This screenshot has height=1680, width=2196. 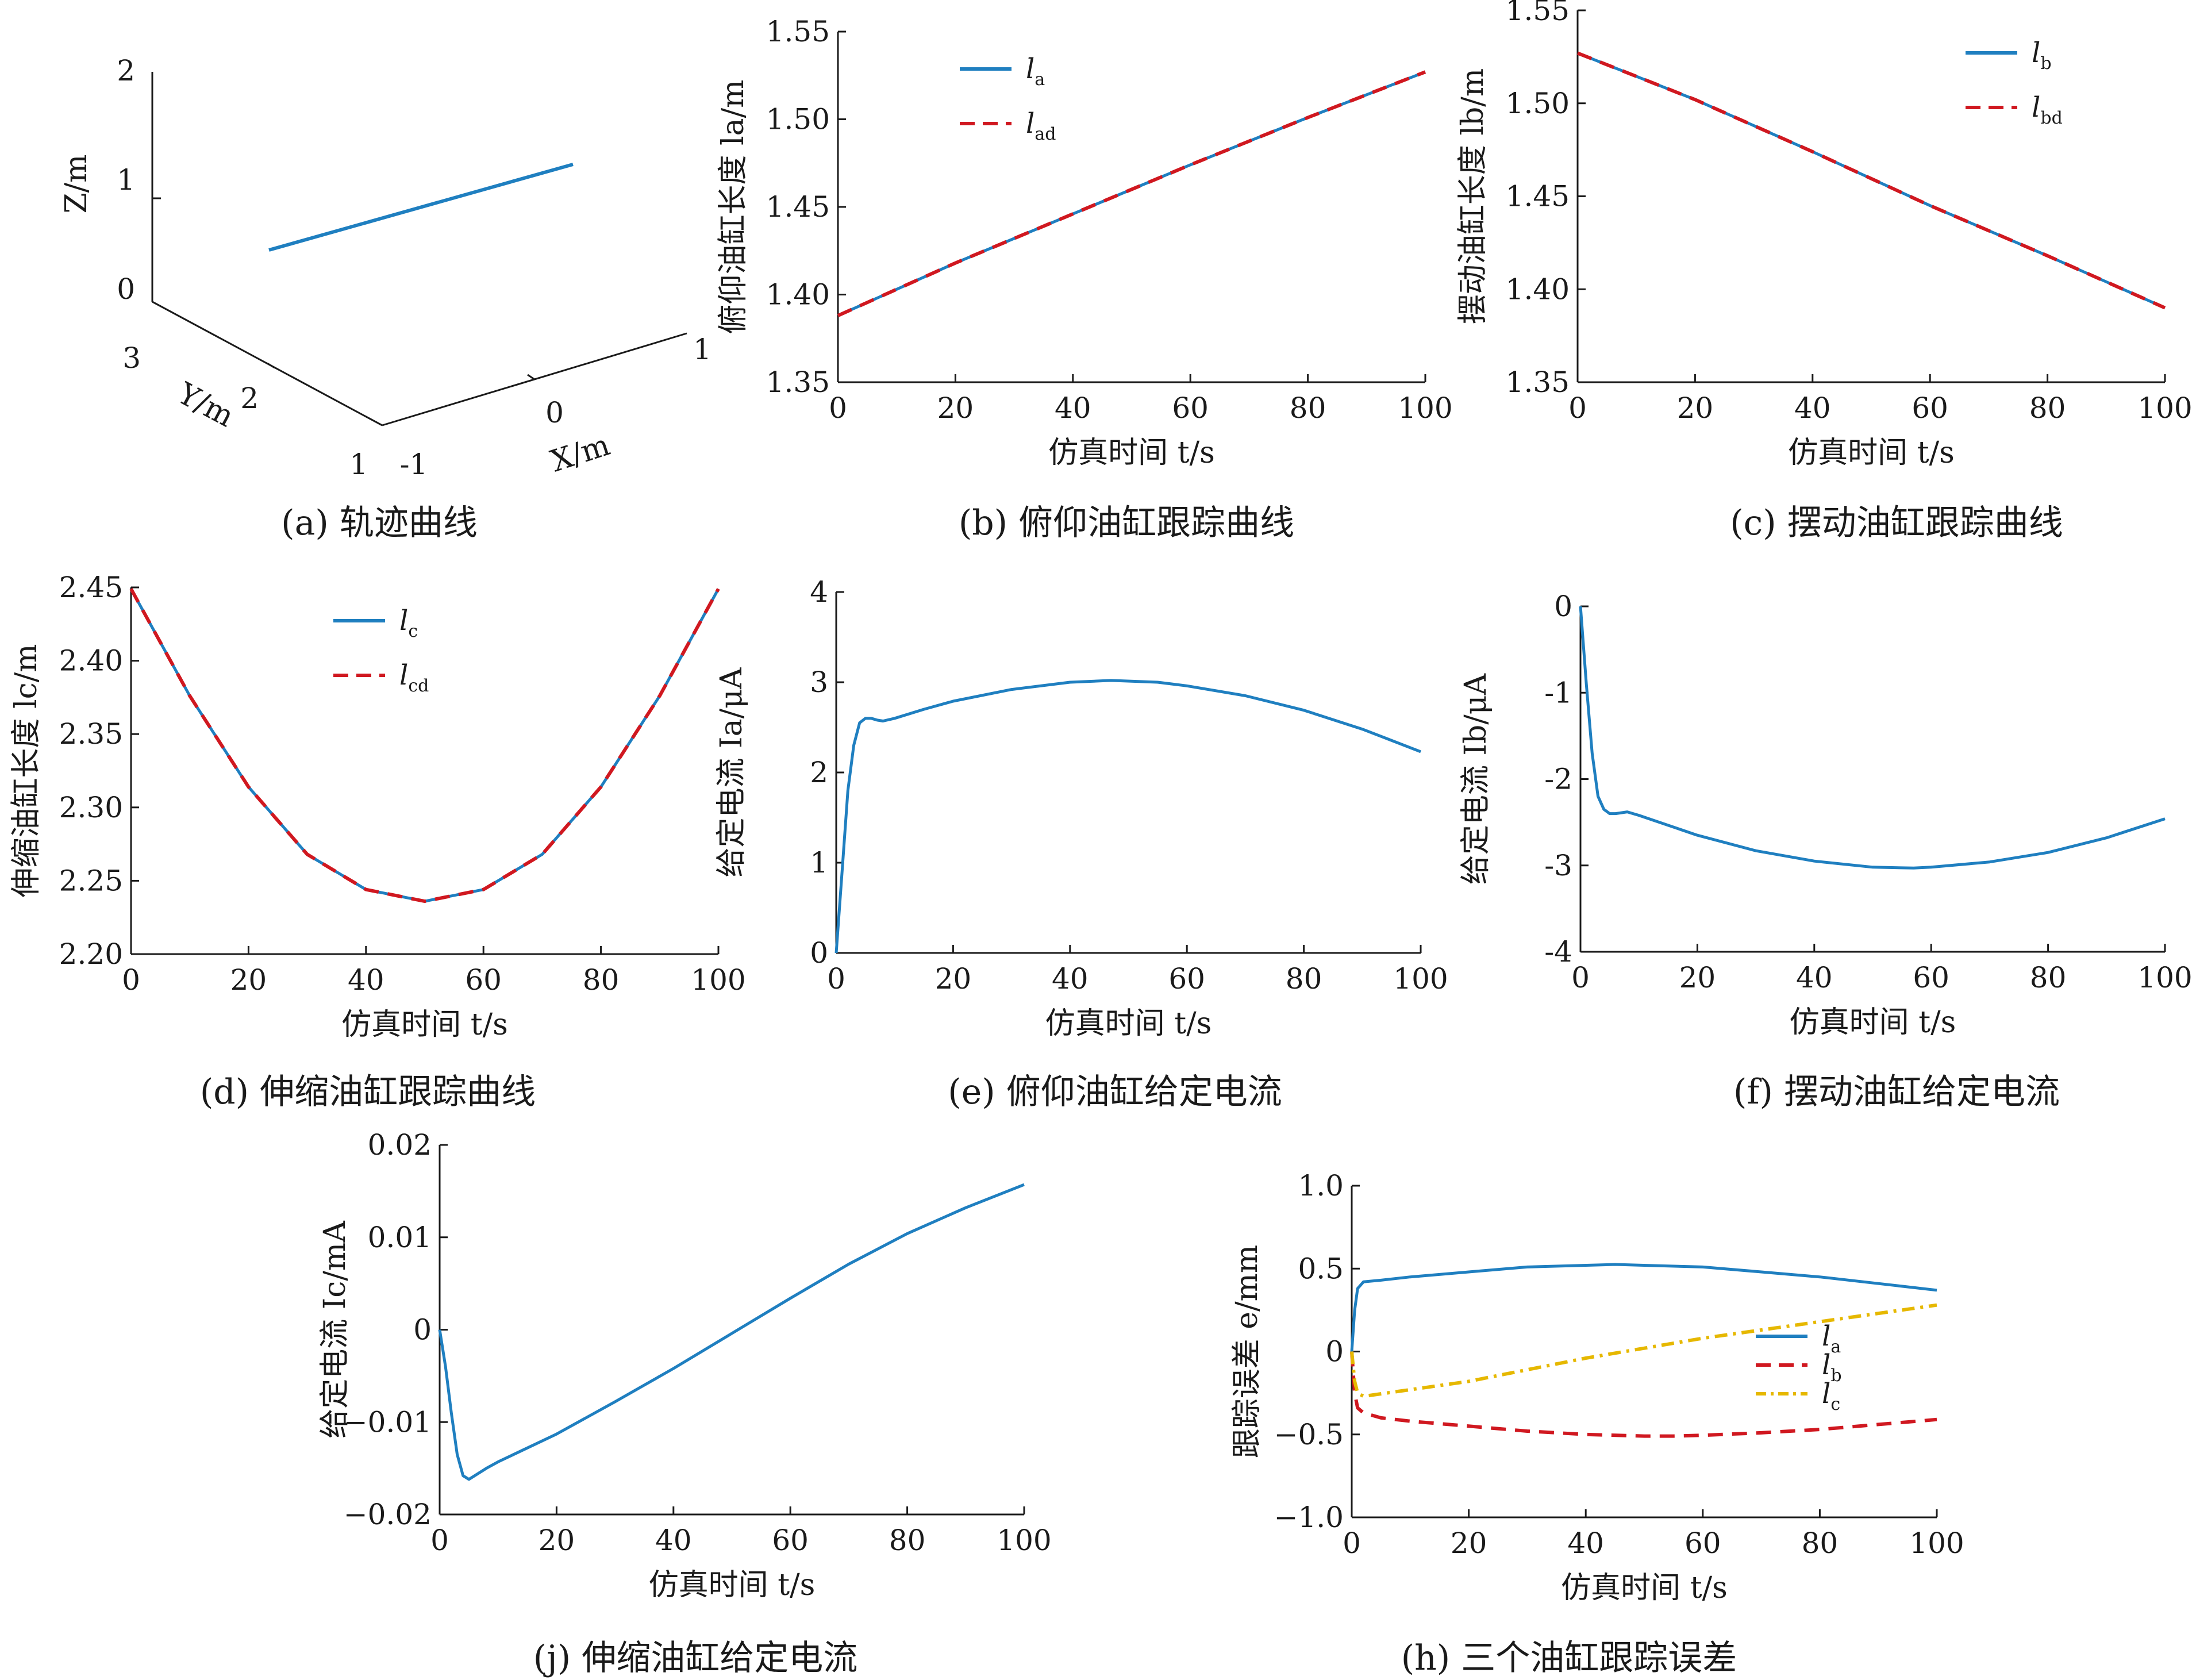 What do you see at coordinates (798, 31) in the screenshot?
I see `y-tick-label: 1.55` at bounding box center [798, 31].